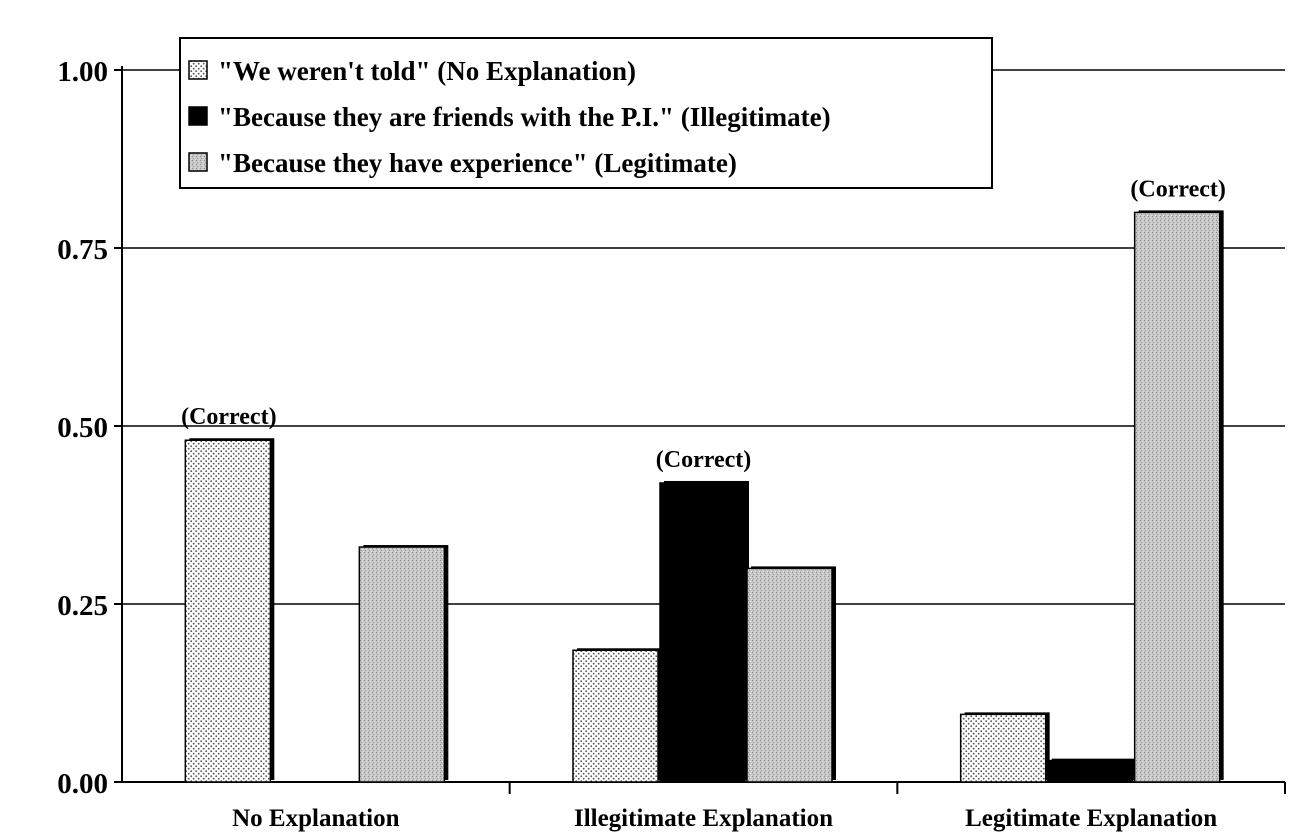 The width and height of the screenshot is (1299, 836). I want to click on y-tick-label: 0.25, so click(82, 606).